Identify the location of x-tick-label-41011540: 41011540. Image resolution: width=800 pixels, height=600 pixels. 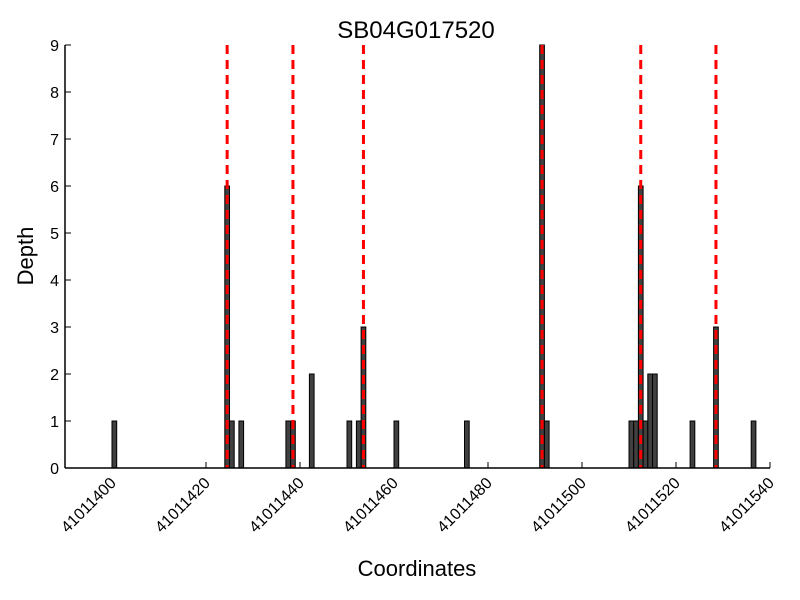
(747, 506).